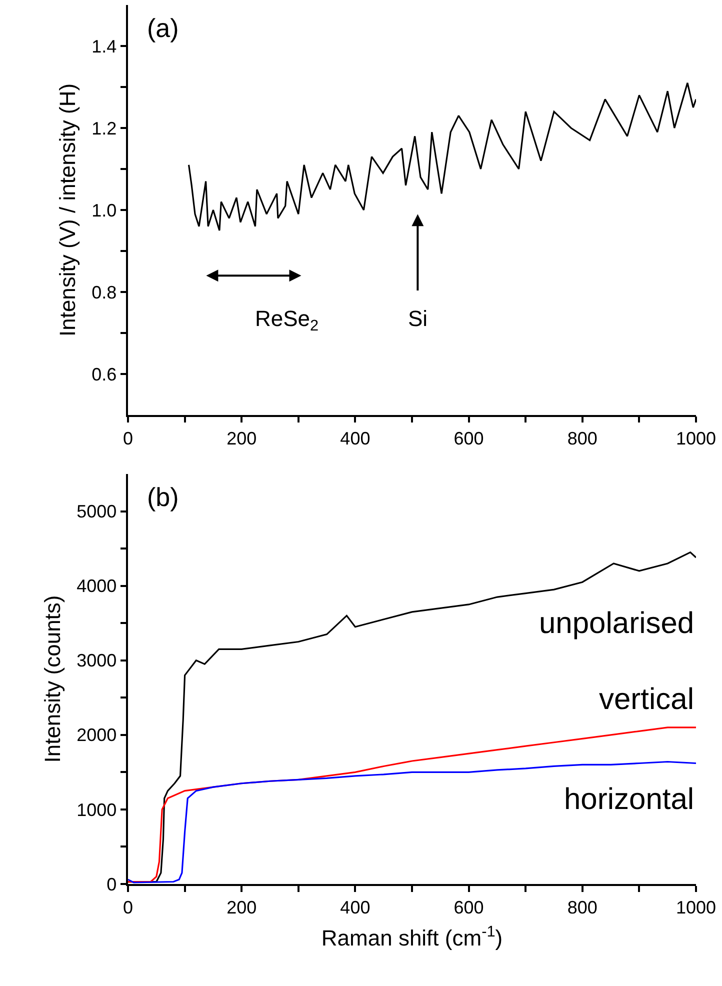 This screenshot has height=986, width=722. I want to click on y-tick-label: 2000, so click(96, 735).